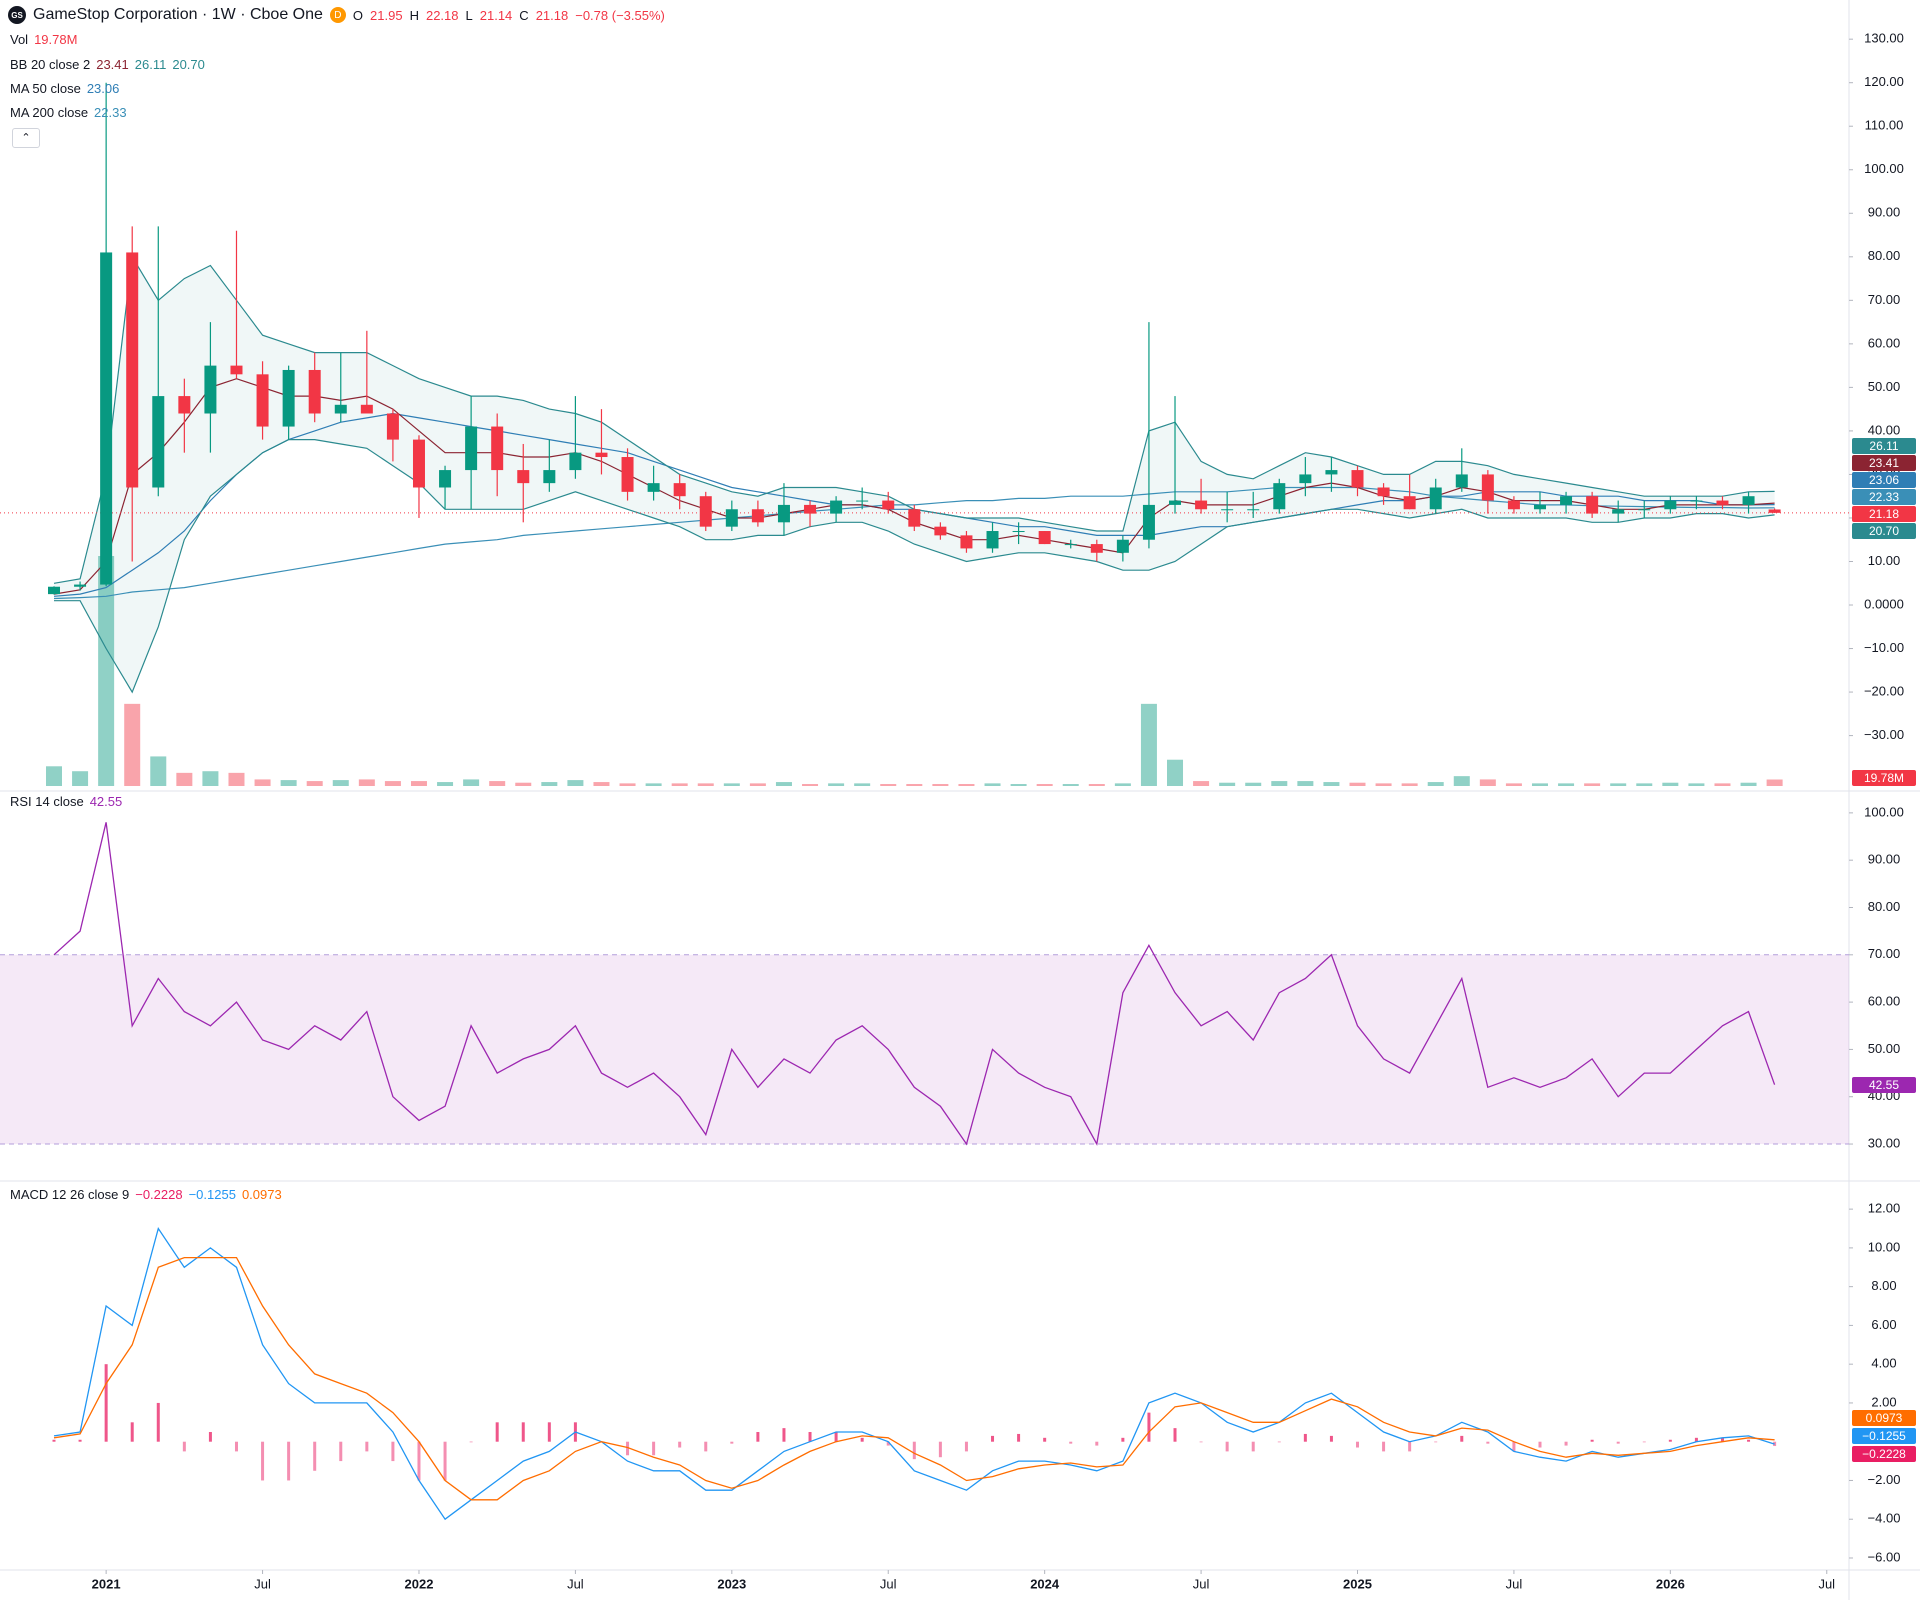 Image resolution: width=1920 pixels, height=1600 pixels. I want to click on legend-ma200: MA 200 close 22.33, so click(68, 112).